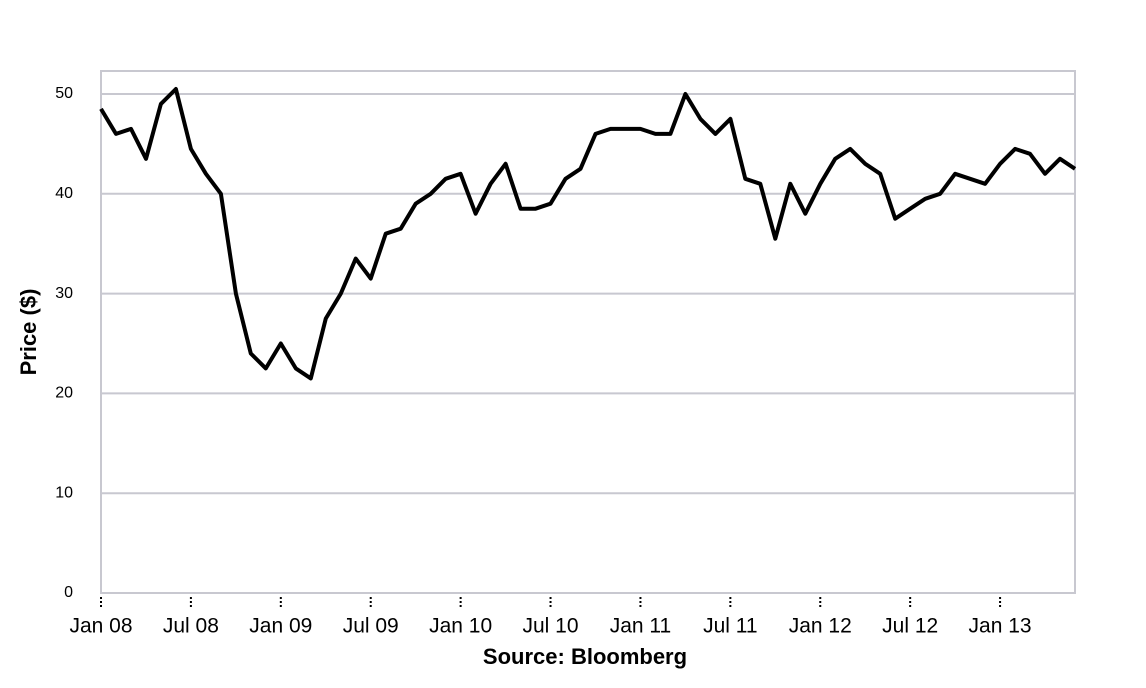 The image size is (1146, 688). Describe the element at coordinates (641, 626) in the screenshot. I see `x-tick-label: Jan 11` at that location.